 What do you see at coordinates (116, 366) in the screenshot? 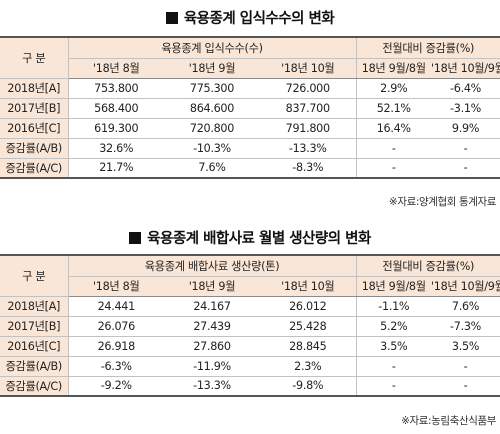
I see `table-cell: -6.3%` at bounding box center [116, 366].